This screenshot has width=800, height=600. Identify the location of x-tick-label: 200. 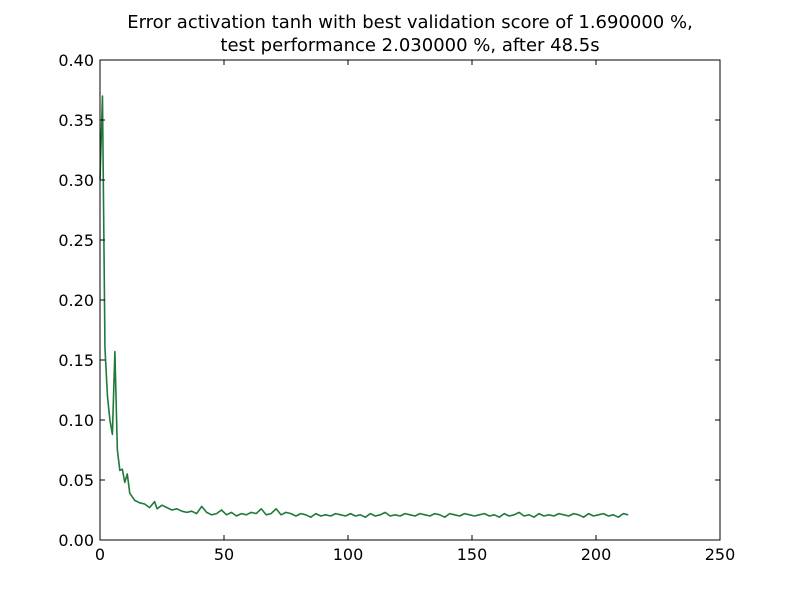
(596, 554).